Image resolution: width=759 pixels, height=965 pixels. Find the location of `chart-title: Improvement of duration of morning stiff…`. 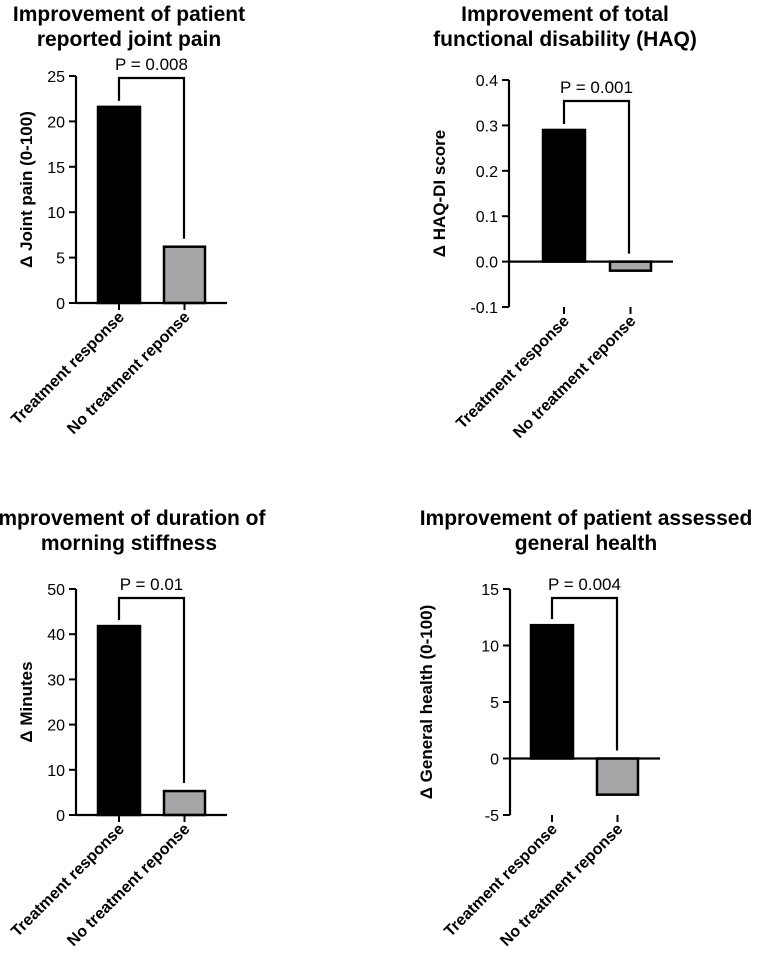

chart-title: Improvement of duration of morning stiff… is located at coordinates (133, 531).